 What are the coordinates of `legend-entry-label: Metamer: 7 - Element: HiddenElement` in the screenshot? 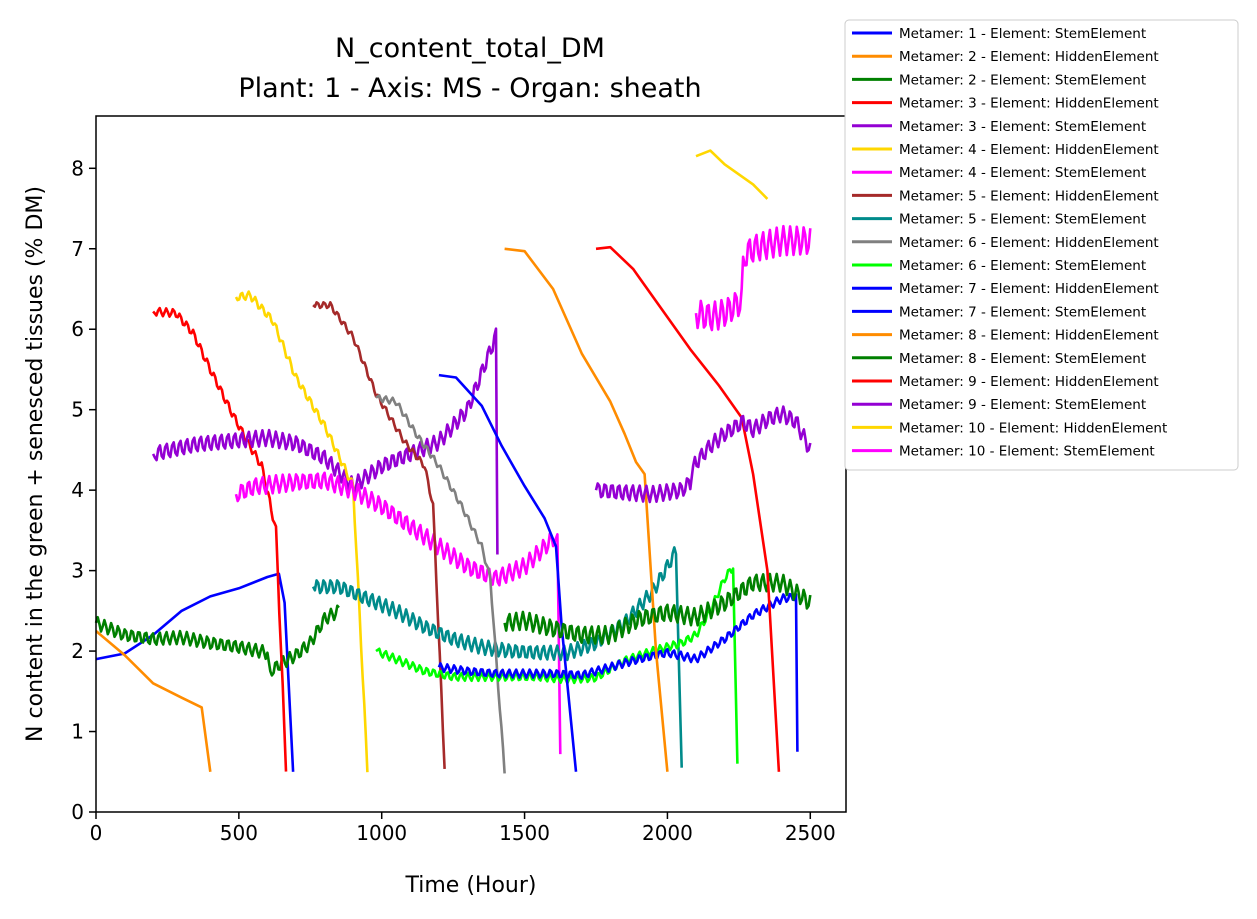 It's located at (1029, 289).